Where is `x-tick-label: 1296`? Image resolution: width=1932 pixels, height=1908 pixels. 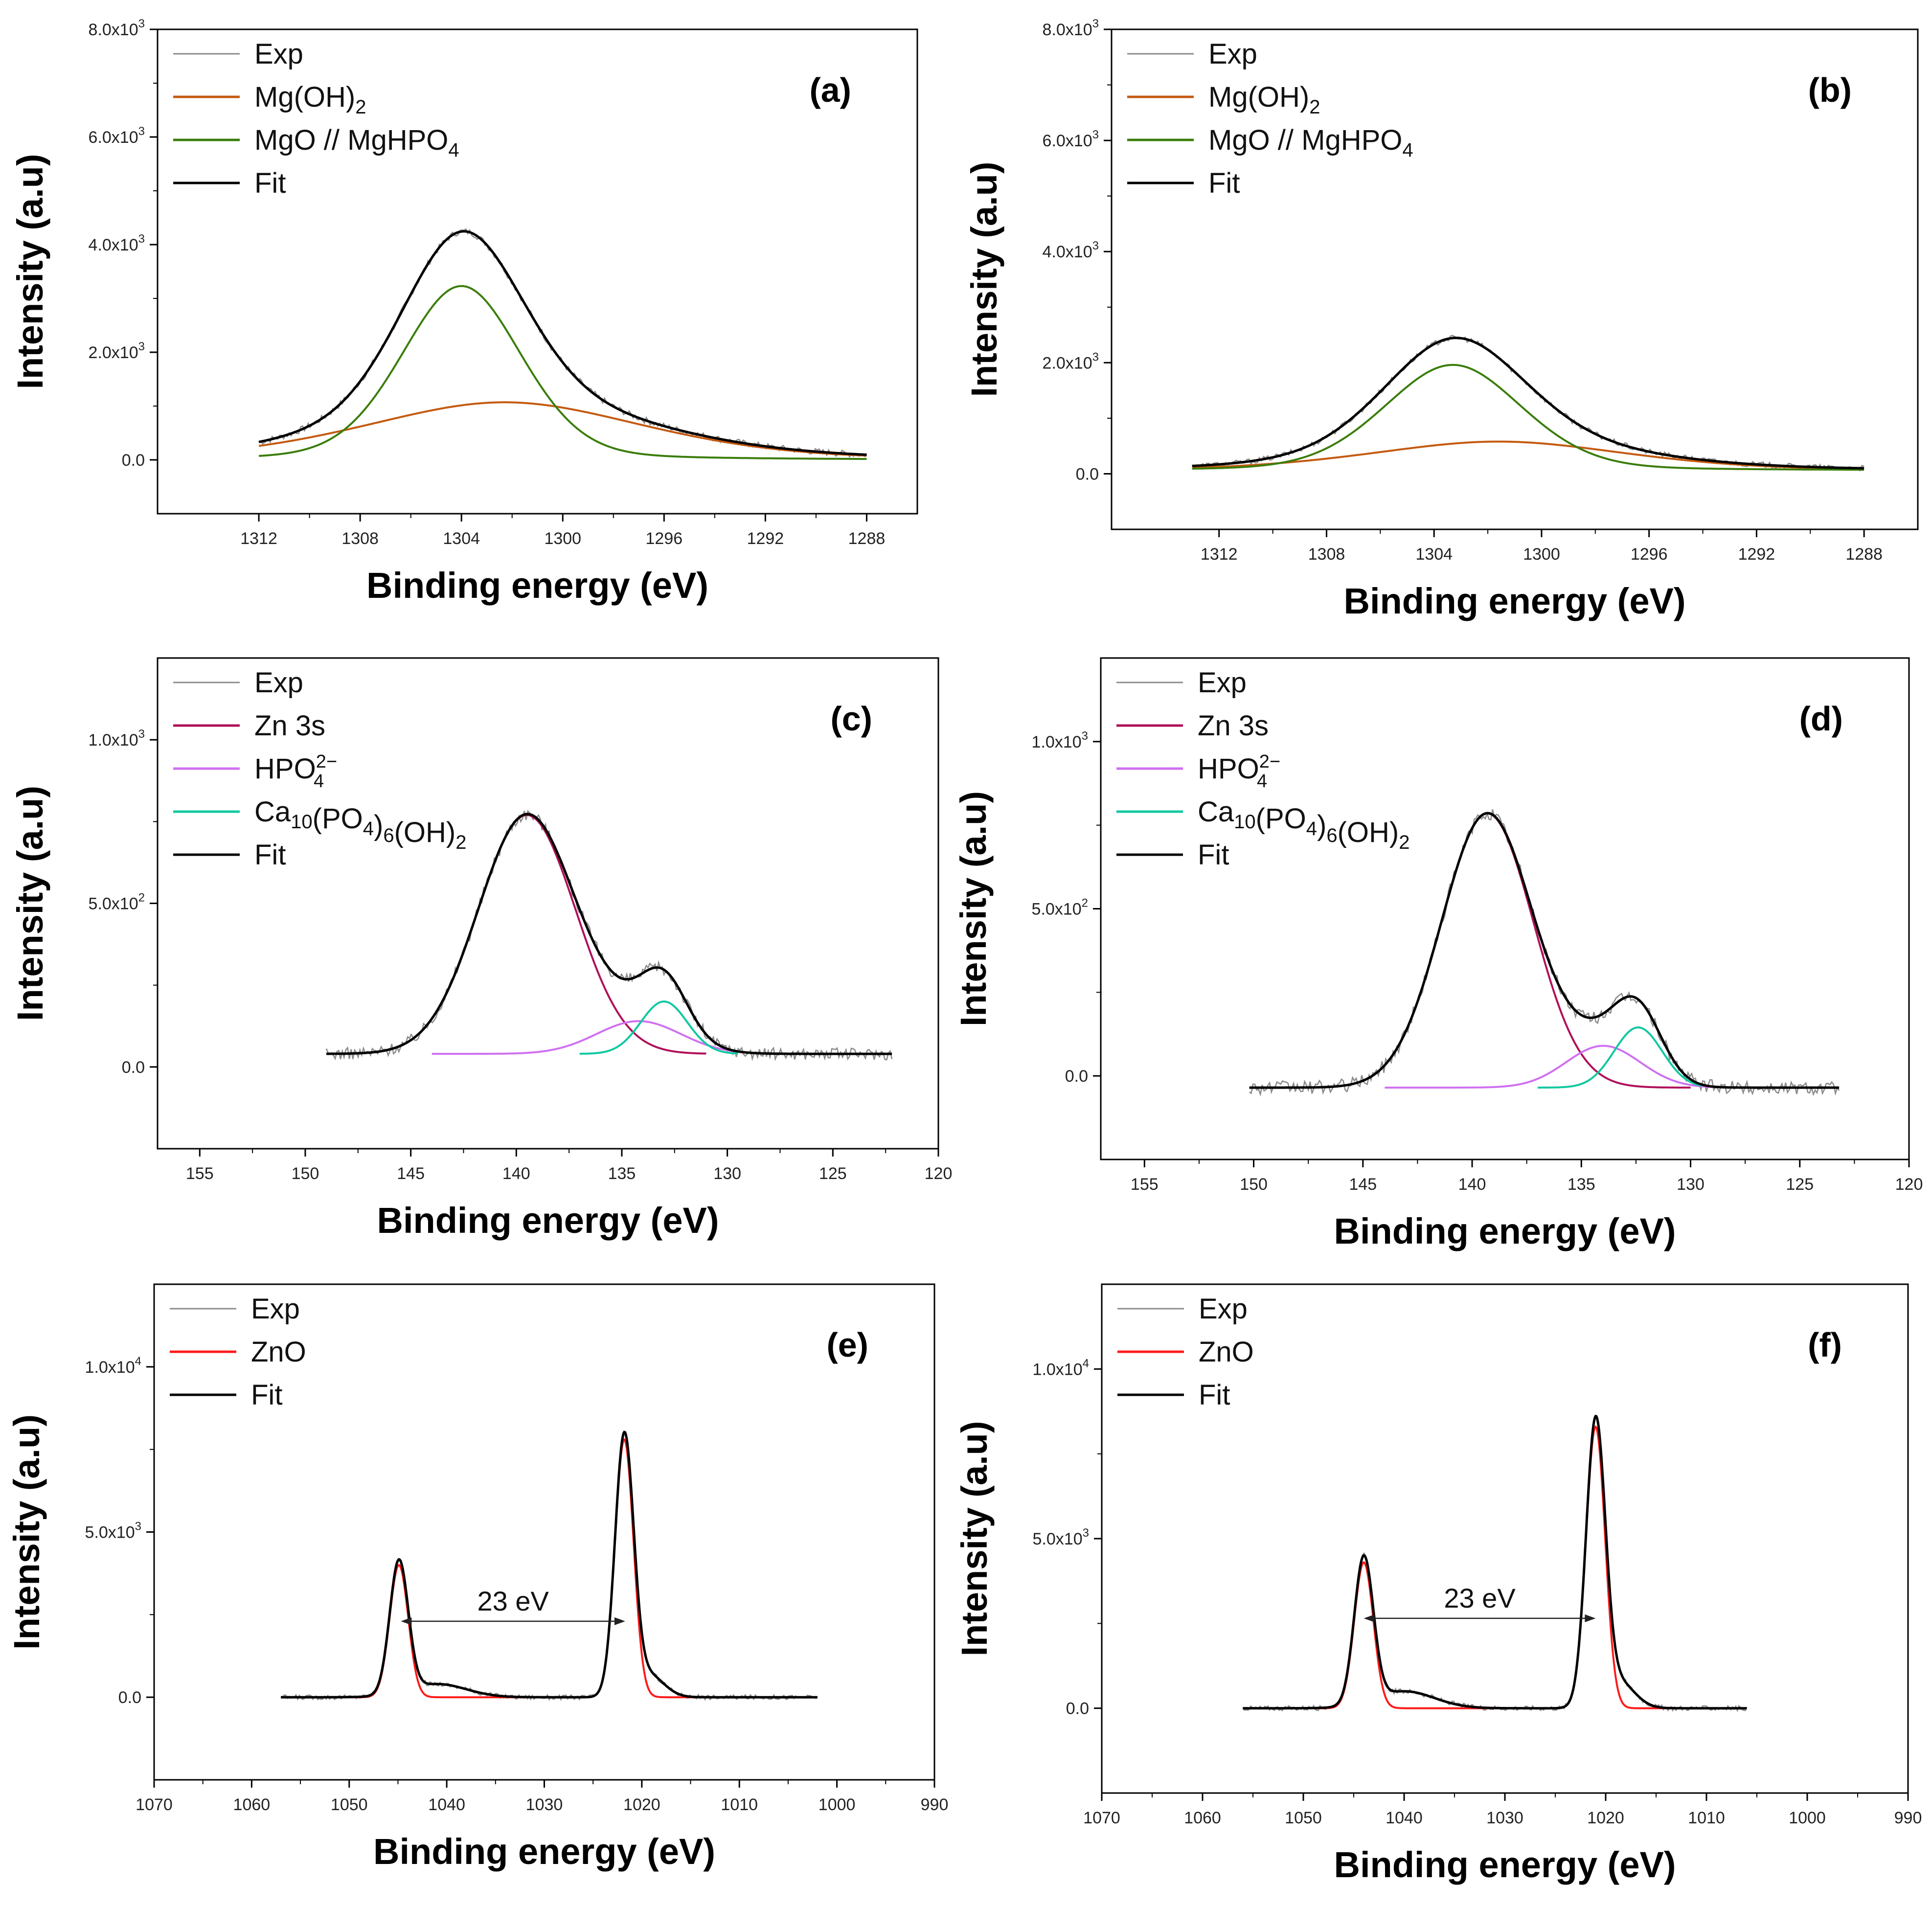
x-tick-label: 1296 is located at coordinates (665, 539).